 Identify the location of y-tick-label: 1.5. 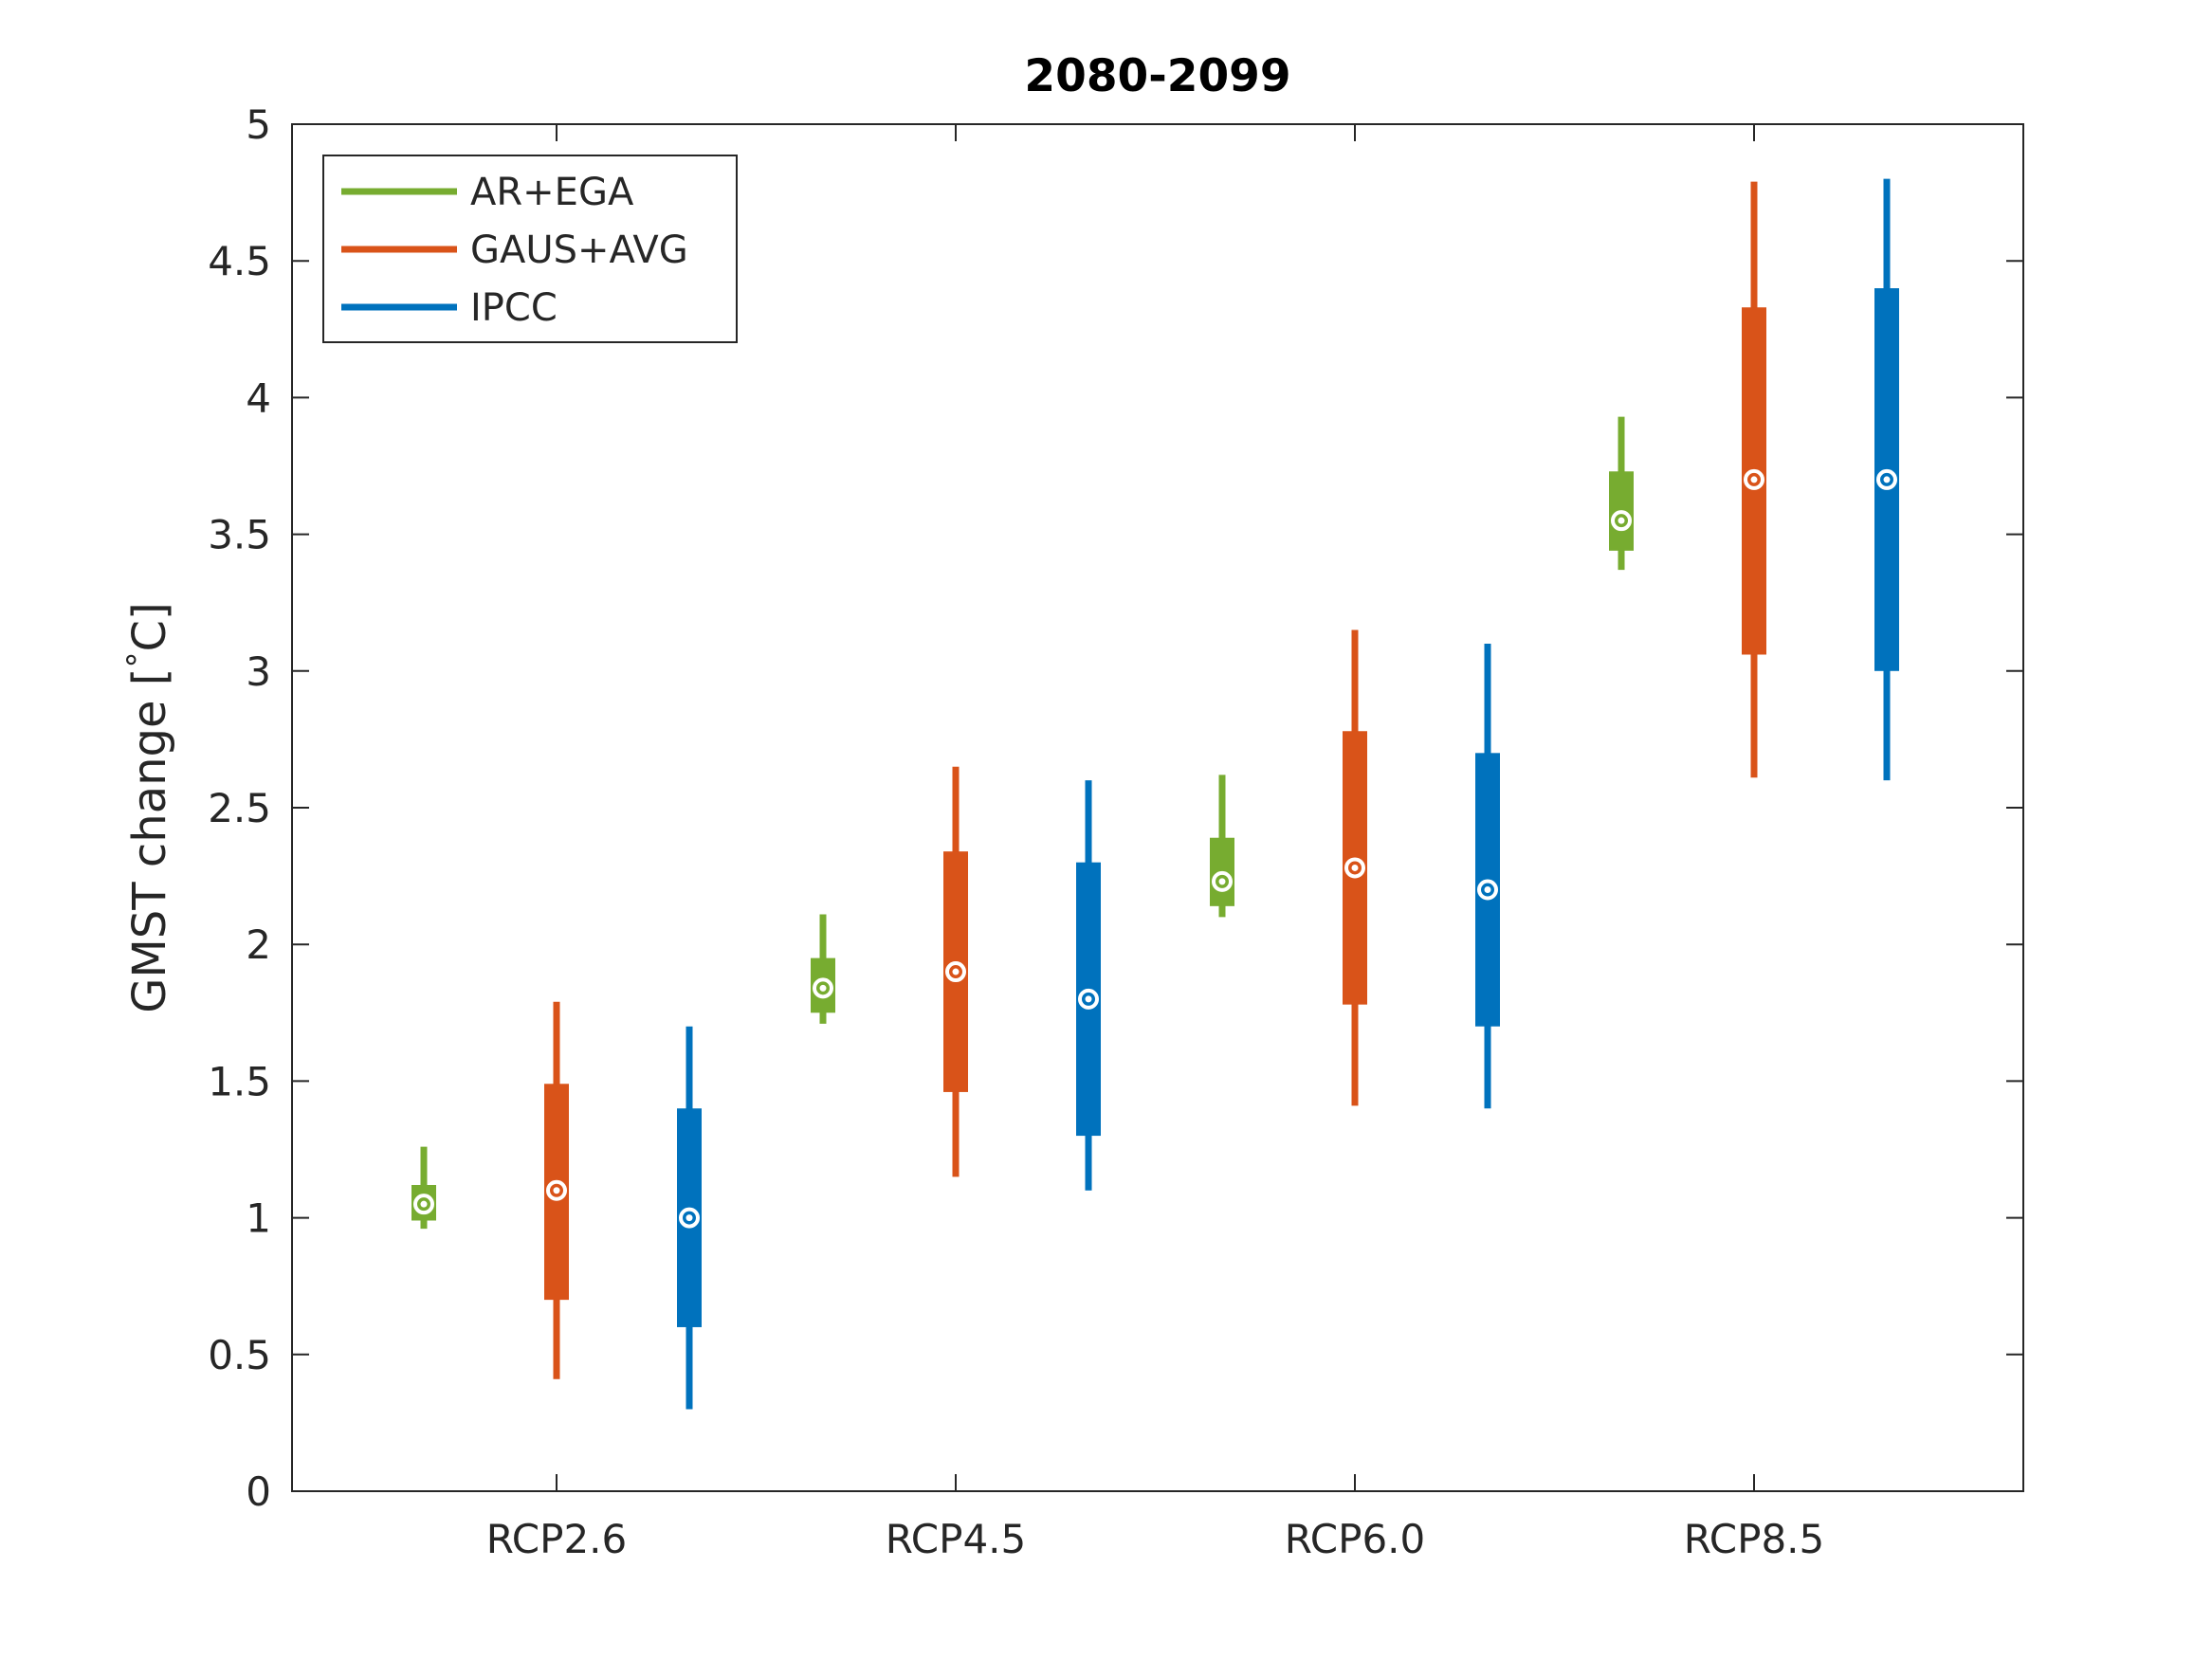
(239, 1081).